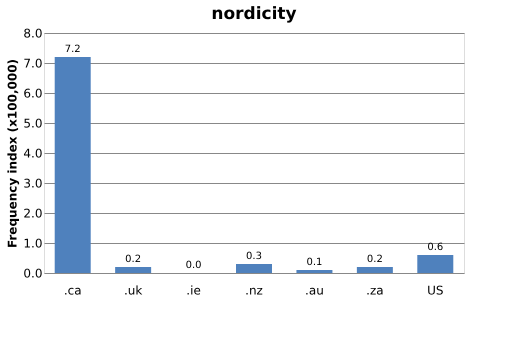  What do you see at coordinates (194, 265) in the screenshot?
I see `data-label: 0.0` at bounding box center [194, 265].